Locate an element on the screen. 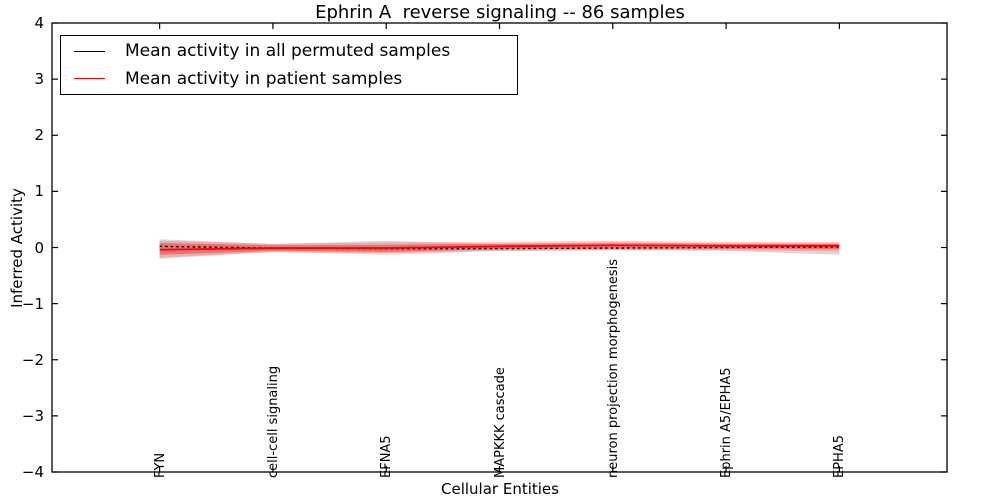 The height and width of the screenshot is (500, 1000). legend-entry-permuted: Mean activity in all permuted samples is located at coordinates (289, 51).